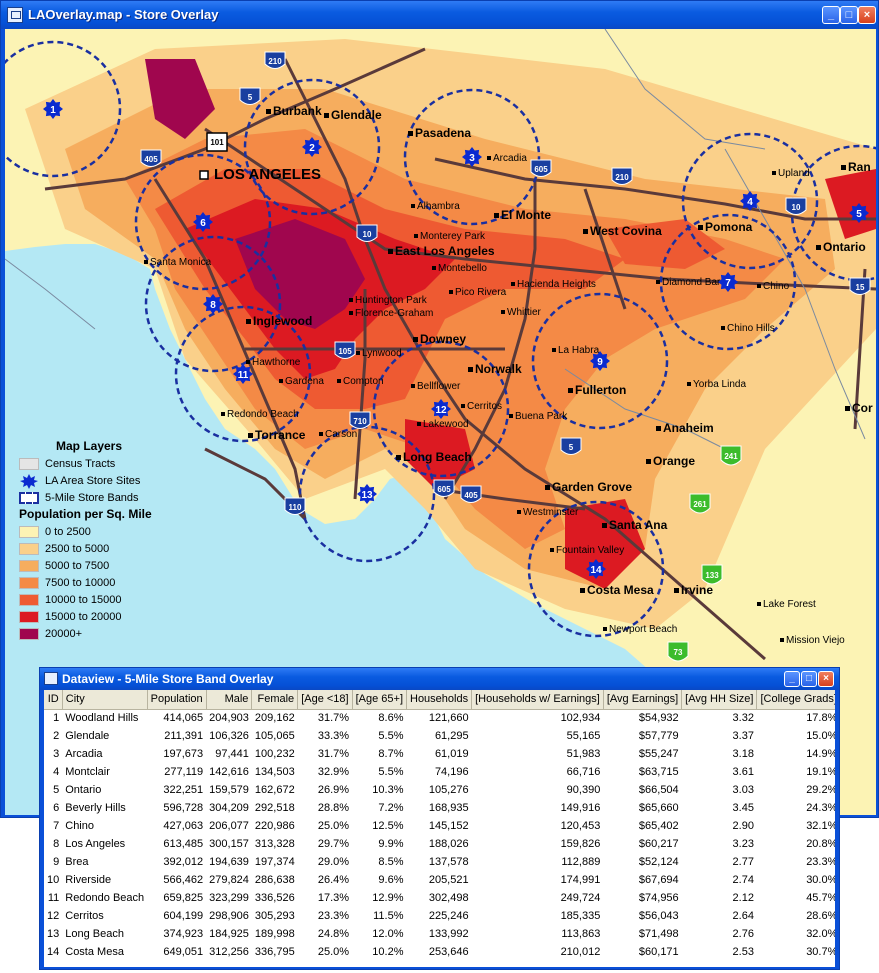 The width and height of the screenshot is (879, 973). What do you see at coordinates (434, 457) in the screenshot?
I see `city-long-beach: Long Beach` at bounding box center [434, 457].